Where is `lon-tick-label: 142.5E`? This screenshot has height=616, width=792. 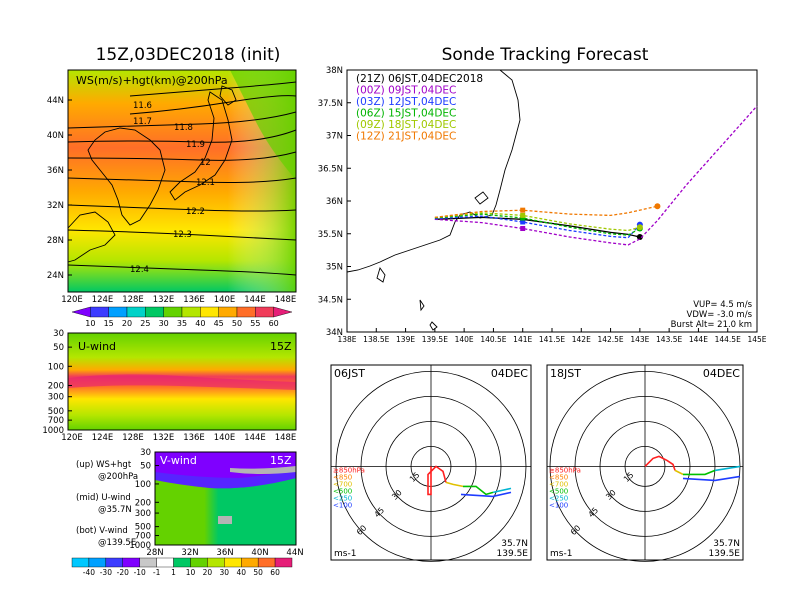 lon-tick-label: 142.5E is located at coordinates (610, 339).